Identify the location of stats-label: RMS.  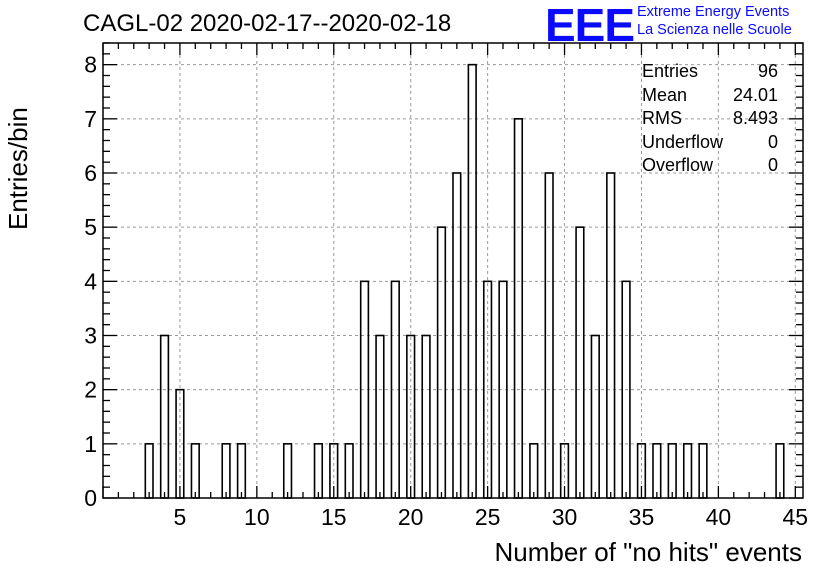
(662, 118).